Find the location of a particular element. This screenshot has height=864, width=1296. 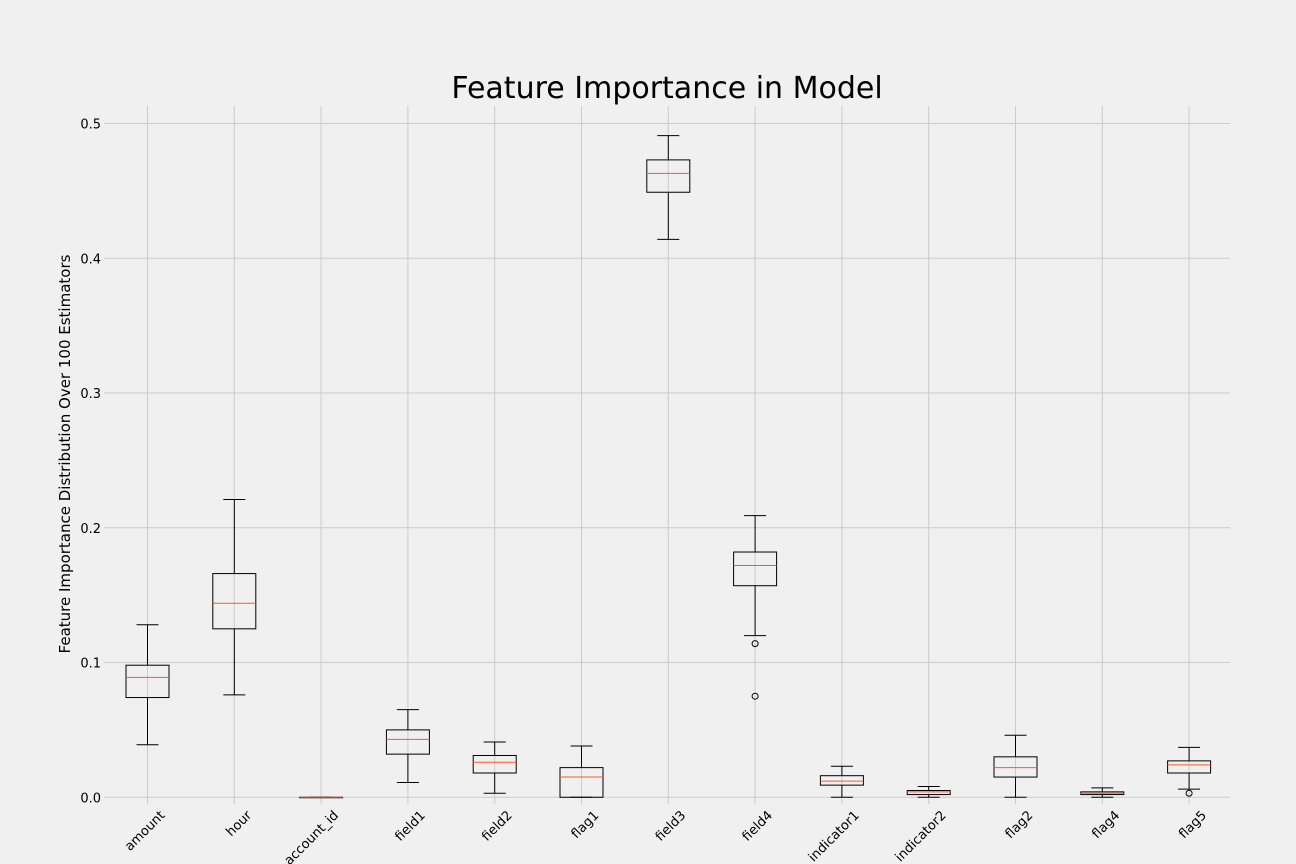

box-flag5 is located at coordinates (1189, 771).